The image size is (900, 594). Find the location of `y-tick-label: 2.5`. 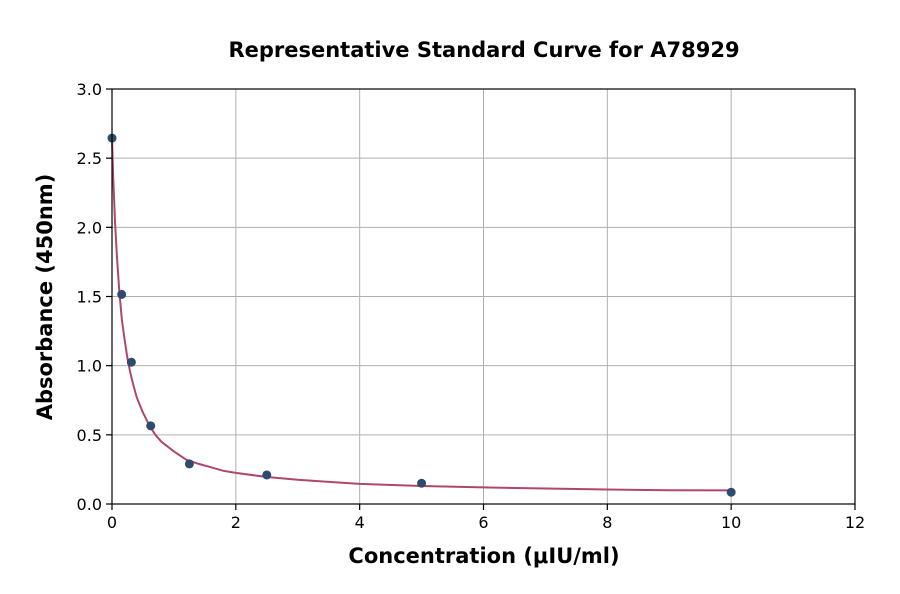

y-tick-label: 2.5 is located at coordinates (89, 158).